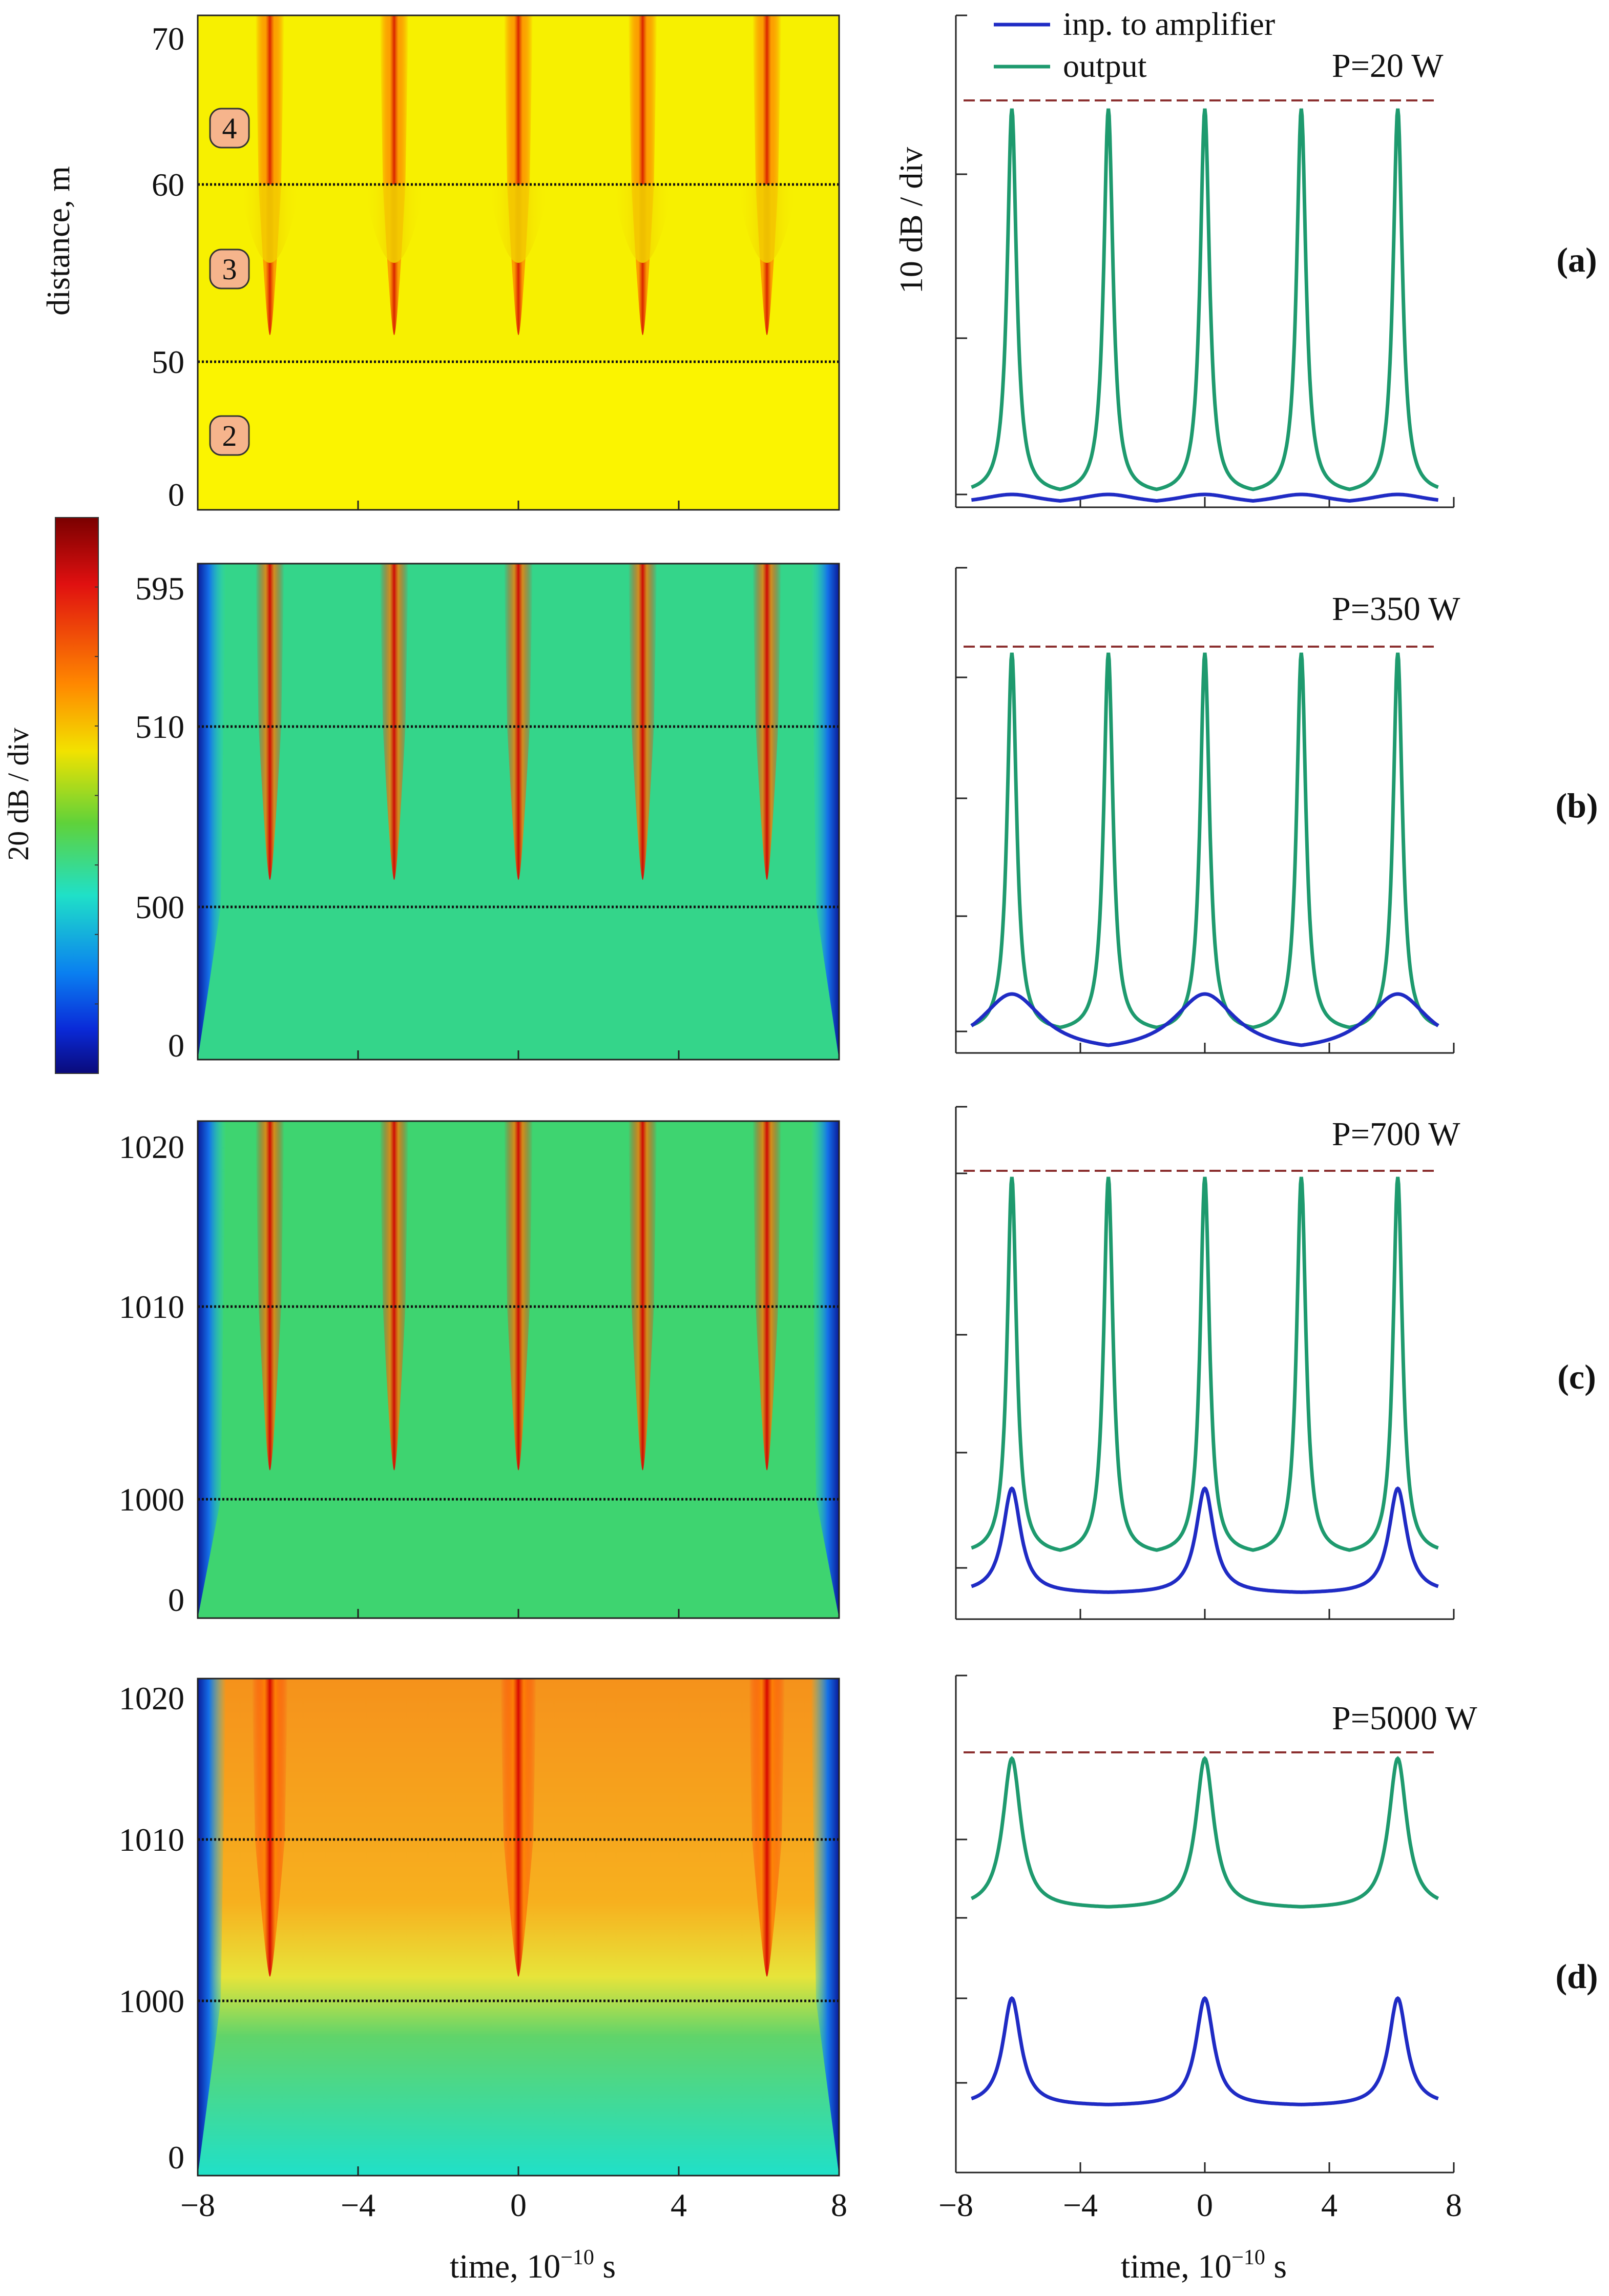 This screenshot has height=2296, width=1609. What do you see at coordinates (1081, 2205) in the screenshot?
I see `line-x-tick-label: −4` at bounding box center [1081, 2205].